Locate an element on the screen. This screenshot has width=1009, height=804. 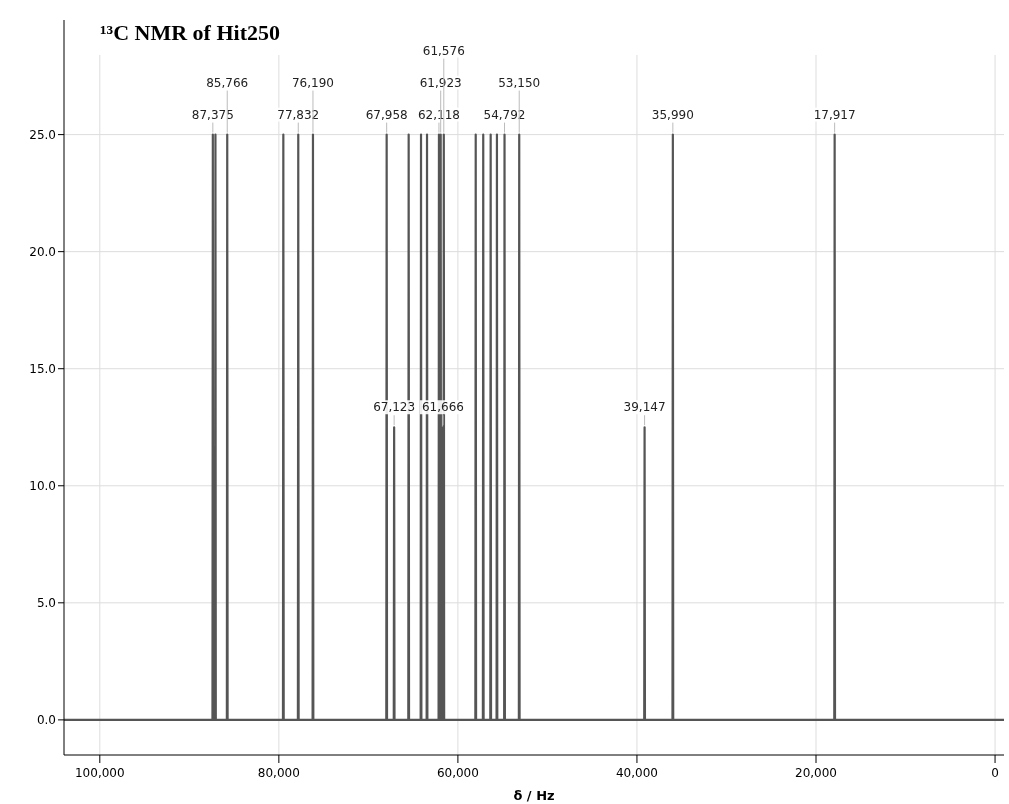
annotation: 67,958 is located at coordinates (386, 114).